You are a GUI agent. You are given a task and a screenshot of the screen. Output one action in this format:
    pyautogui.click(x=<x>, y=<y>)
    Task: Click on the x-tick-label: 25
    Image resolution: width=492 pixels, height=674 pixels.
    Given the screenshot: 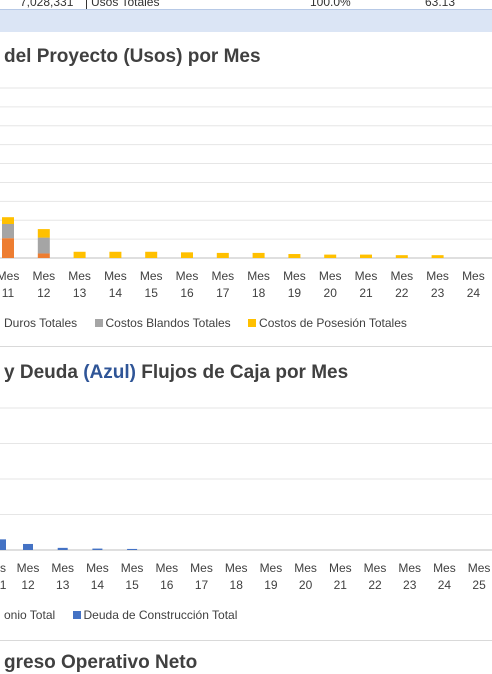 What is the action you would take?
    pyautogui.click(x=479, y=585)
    